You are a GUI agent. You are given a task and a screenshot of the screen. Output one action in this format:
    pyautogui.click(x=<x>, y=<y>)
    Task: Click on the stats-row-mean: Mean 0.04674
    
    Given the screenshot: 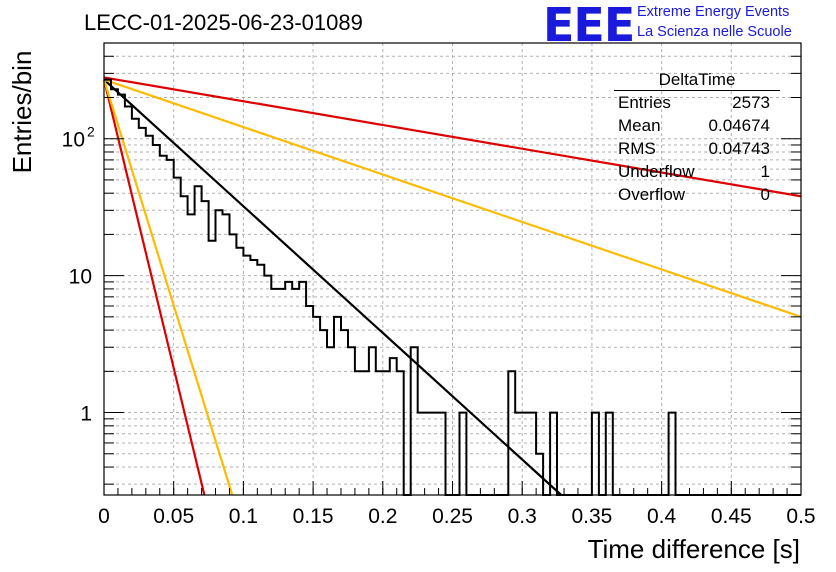 What is the action you would take?
    pyautogui.click(x=696, y=125)
    